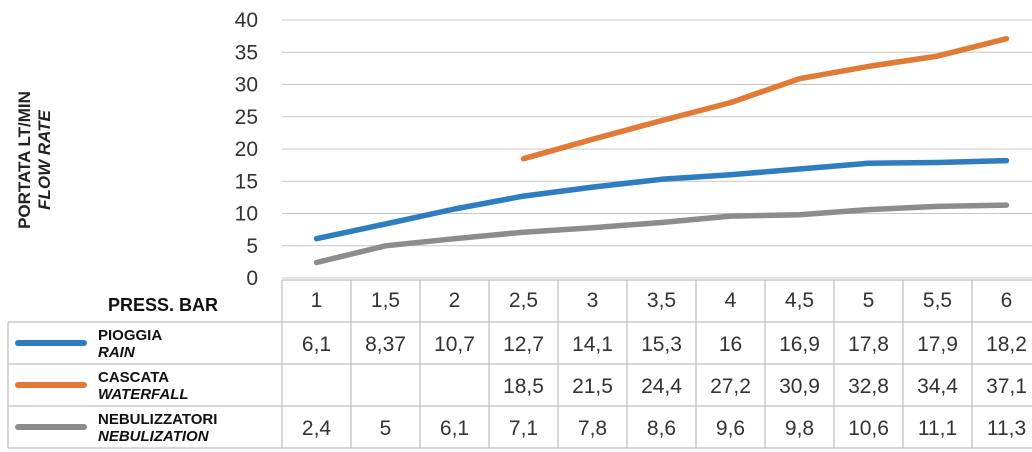 The image size is (1032, 452). What do you see at coordinates (317, 428) in the screenshot?
I see `data-label: 2,4` at bounding box center [317, 428].